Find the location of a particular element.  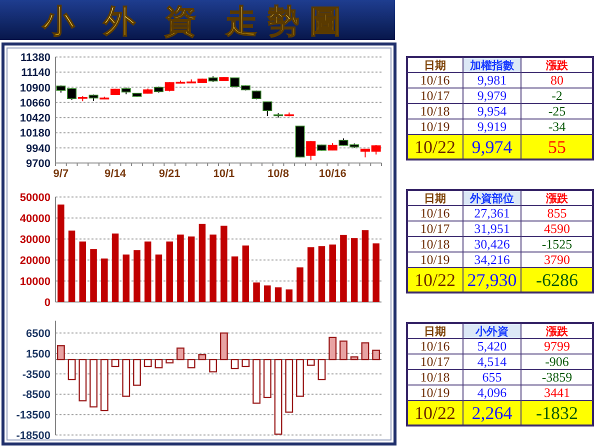

text: 655 is located at coordinates (492, 377).